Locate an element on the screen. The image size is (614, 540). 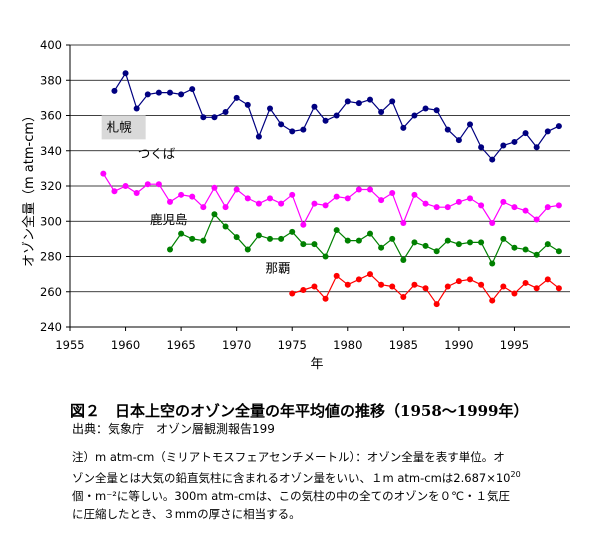
data-point-0-1963 is located at coordinates (158, 92).